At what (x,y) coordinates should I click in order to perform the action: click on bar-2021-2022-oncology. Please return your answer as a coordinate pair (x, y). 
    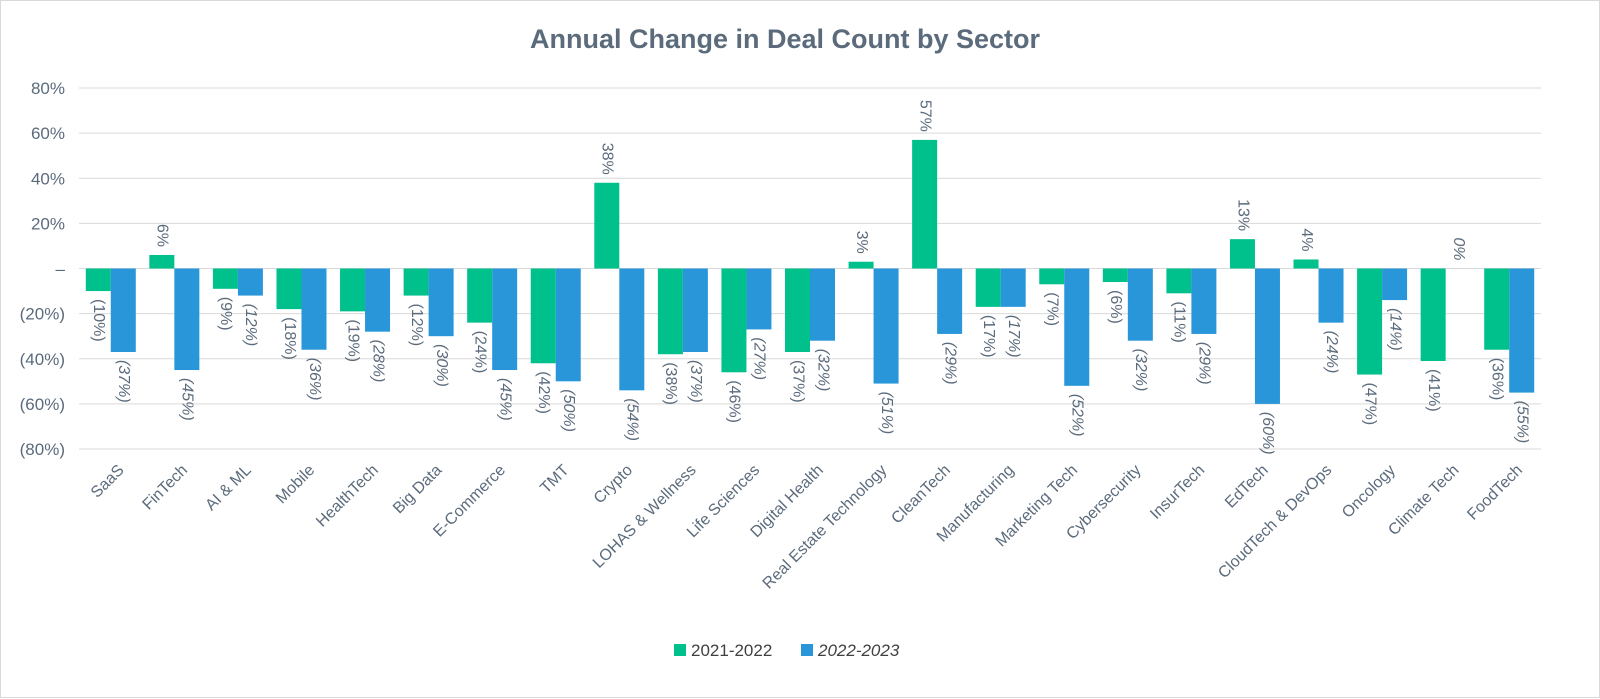
    Looking at the image, I should click on (1369, 322).